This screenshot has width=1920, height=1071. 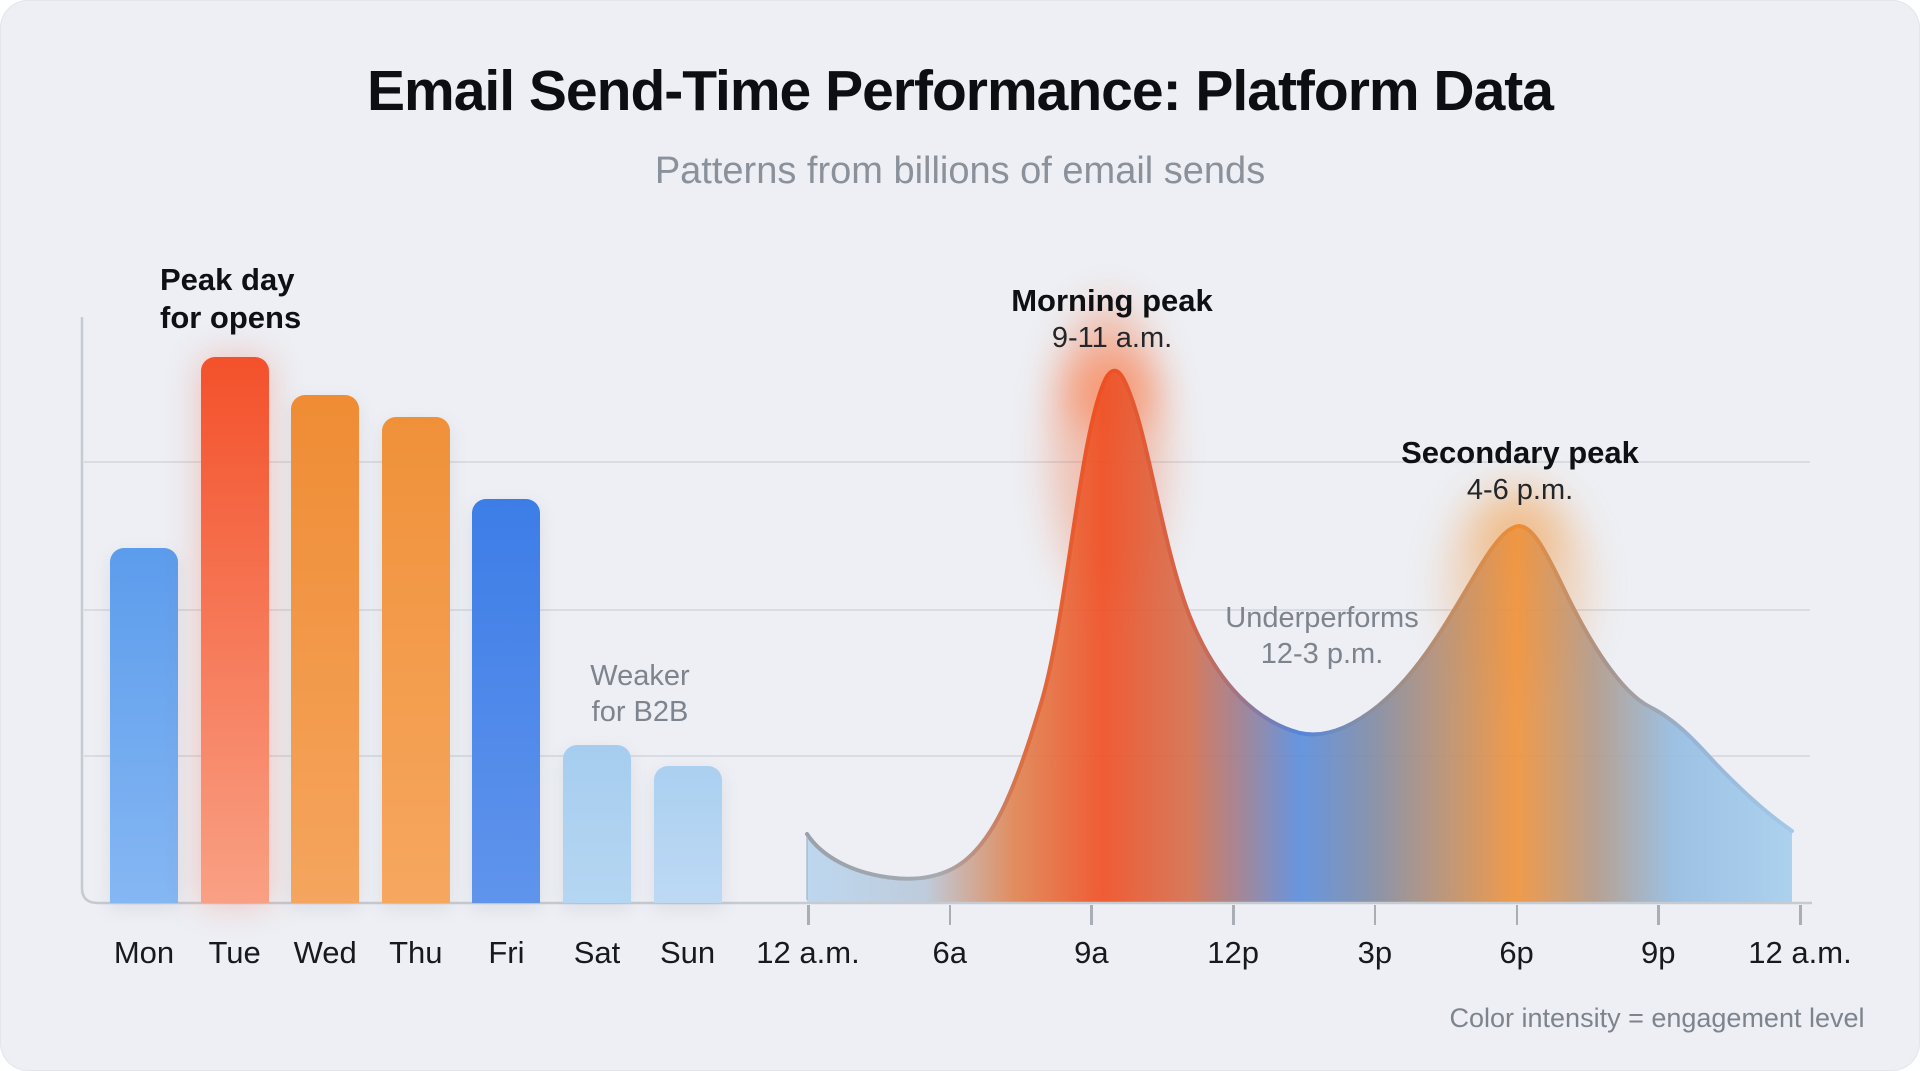 What do you see at coordinates (1516, 952) in the screenshot?
I see `hour-label-5: 6p` at bounding box center [1516, 952].